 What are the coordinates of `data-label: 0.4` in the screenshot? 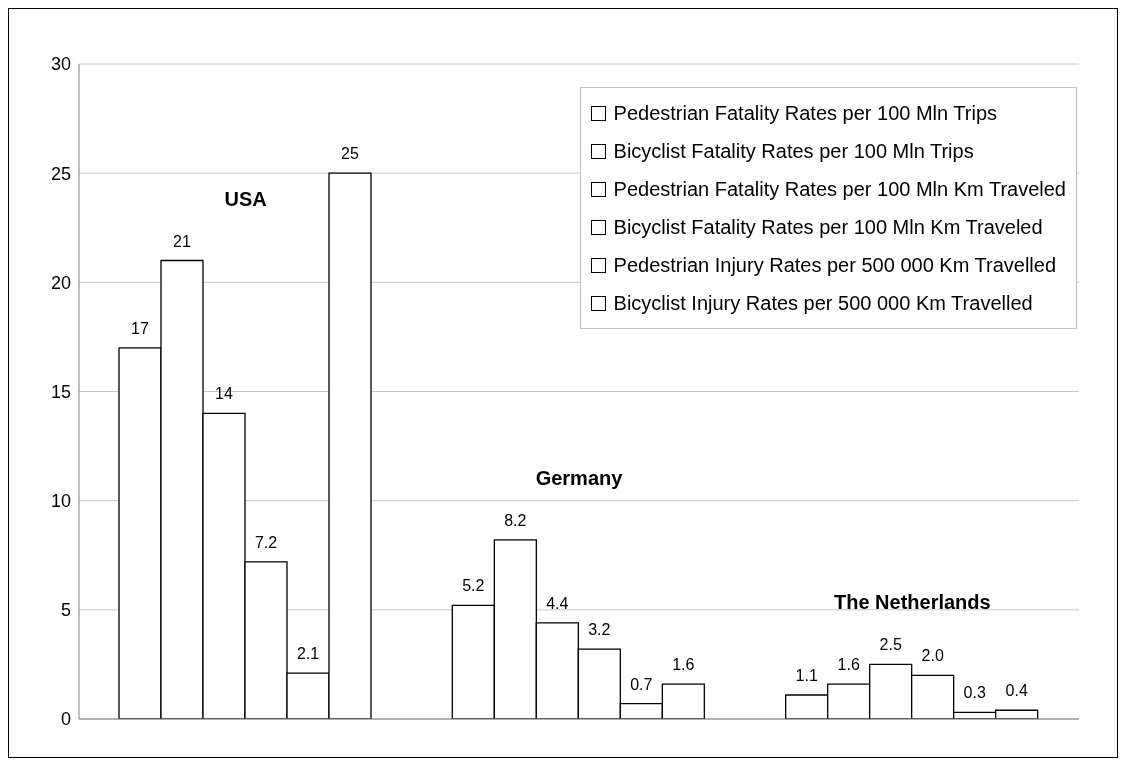 It's located at (1016, 691).